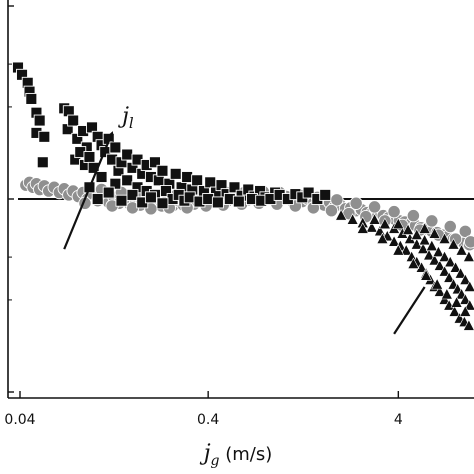  Describe the element at coordinates (208, 420) in the screenshot. I see `x-tick-label: 0.4` at that location.